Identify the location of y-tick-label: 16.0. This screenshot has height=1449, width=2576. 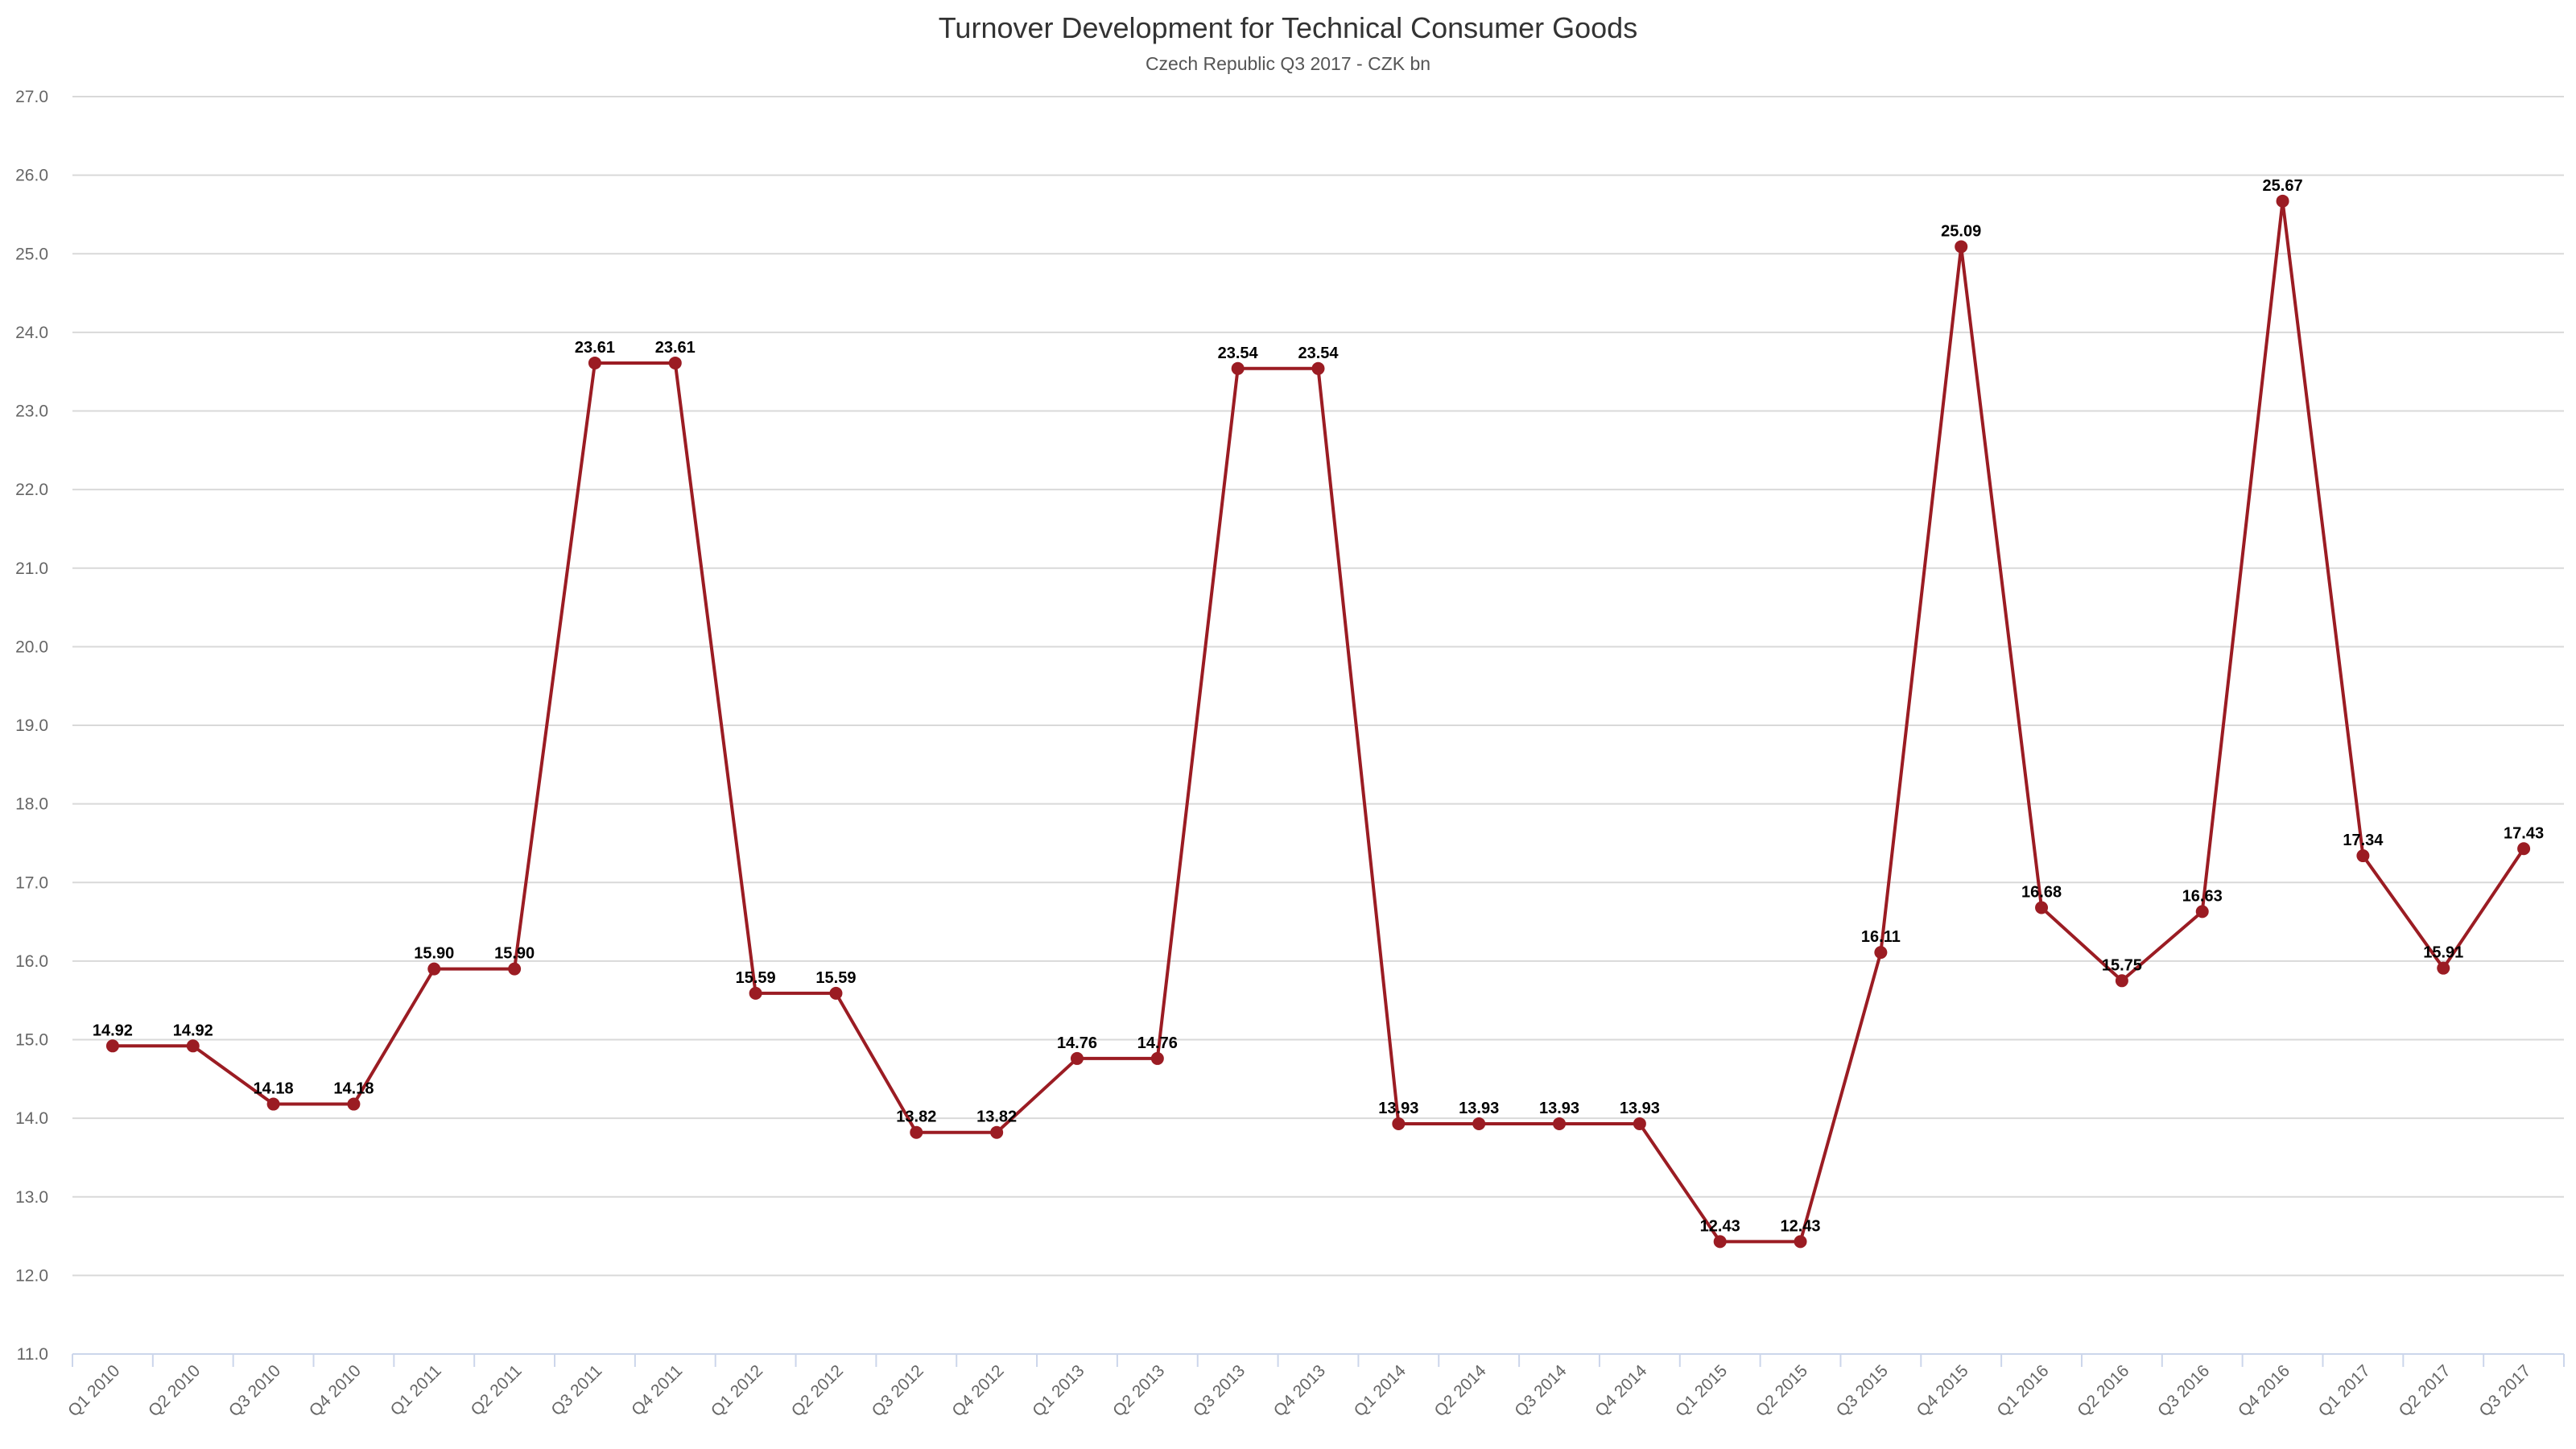
(31, 961).